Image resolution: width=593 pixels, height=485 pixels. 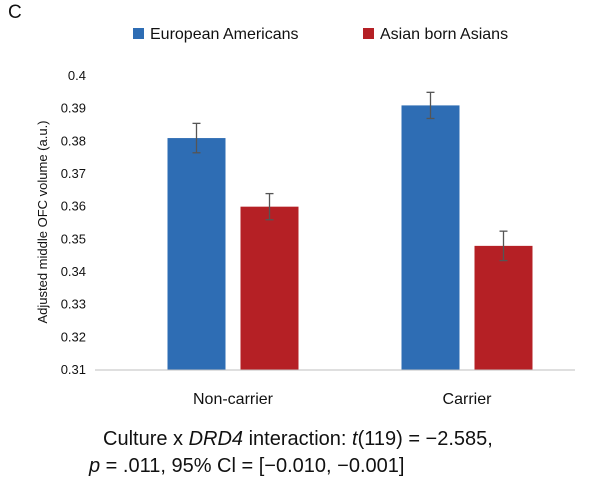 What do you see at coordinates (73, 271) in the screenshot?
I see `y-tick-label: 0.34` at bounding box center [73, 271].